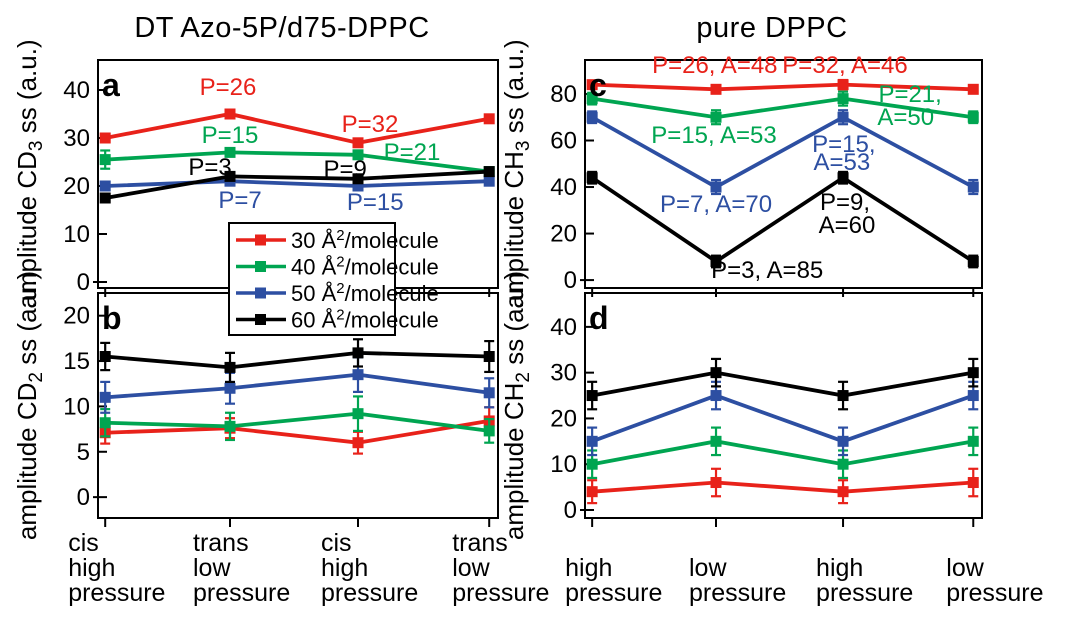 The width and height of the screenshot is (1075, 629). I want to click on right-chart-title: pure DPPC, so click(772, 28).